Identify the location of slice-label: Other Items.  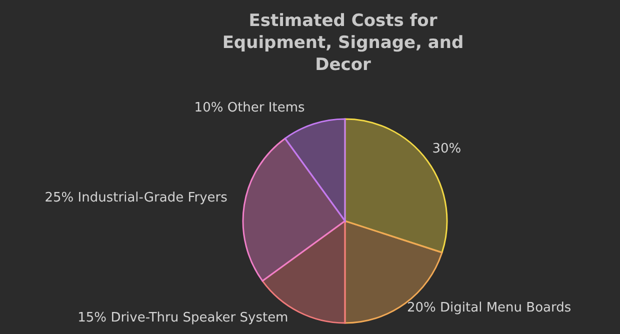
(266, 108).